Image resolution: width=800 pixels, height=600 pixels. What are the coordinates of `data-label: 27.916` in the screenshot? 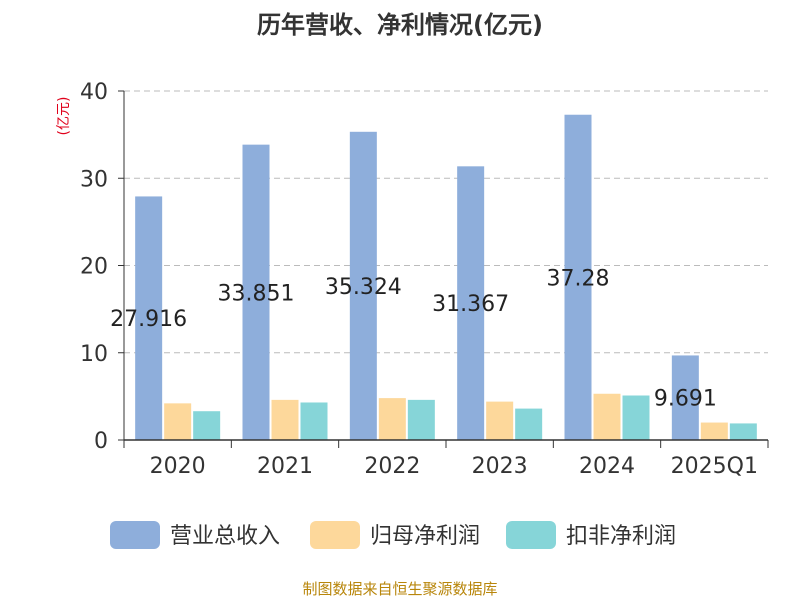 It's located at (148, 319).